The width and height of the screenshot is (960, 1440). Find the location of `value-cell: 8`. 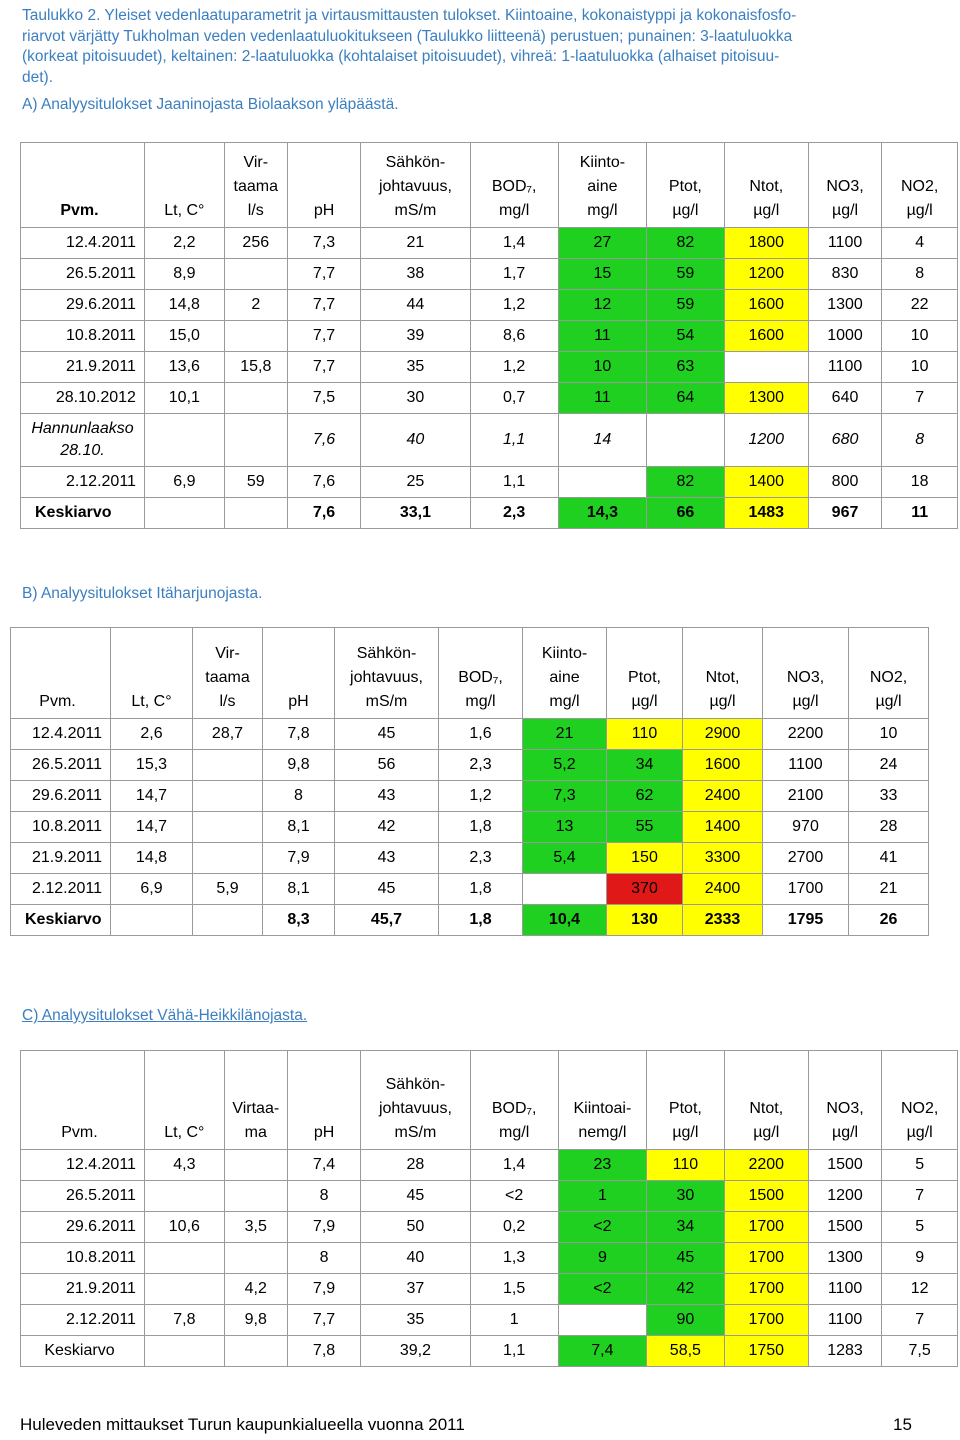

value-cell: 8 is located at coordinates (919, 274).